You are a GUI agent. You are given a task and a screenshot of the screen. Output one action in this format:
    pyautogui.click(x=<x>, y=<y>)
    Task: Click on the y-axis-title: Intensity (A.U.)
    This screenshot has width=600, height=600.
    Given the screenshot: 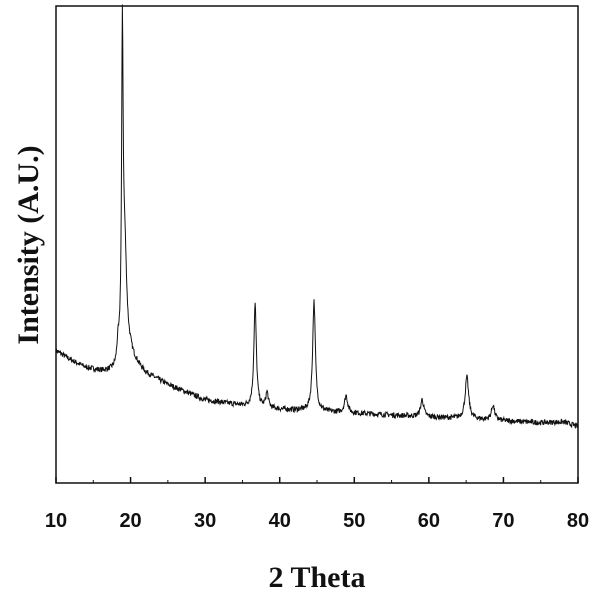 What is the action you would take?
    pyautogui.click(x=28, y=244)
    